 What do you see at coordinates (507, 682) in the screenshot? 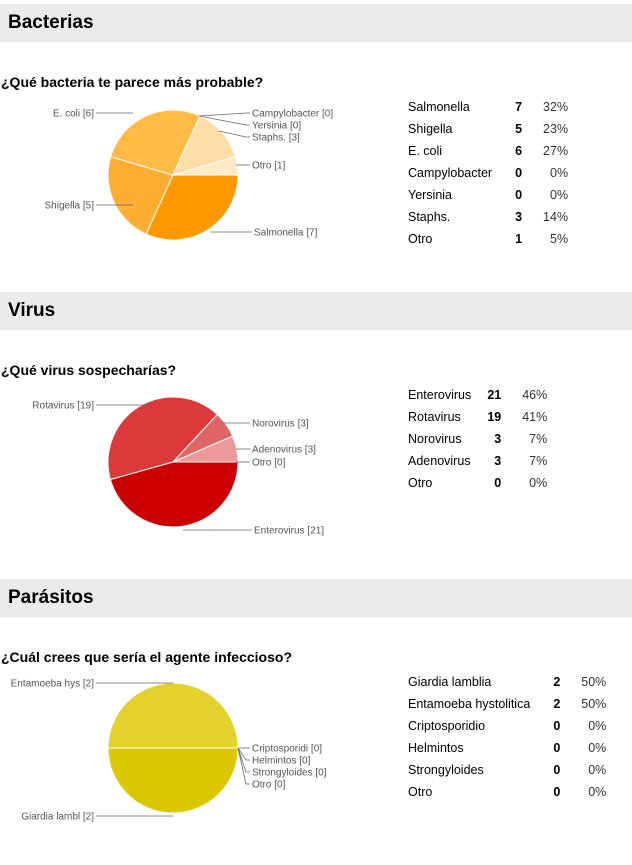
I see `result-row: Giardia lamblia 2 50%` at bounding box center [507, 682].